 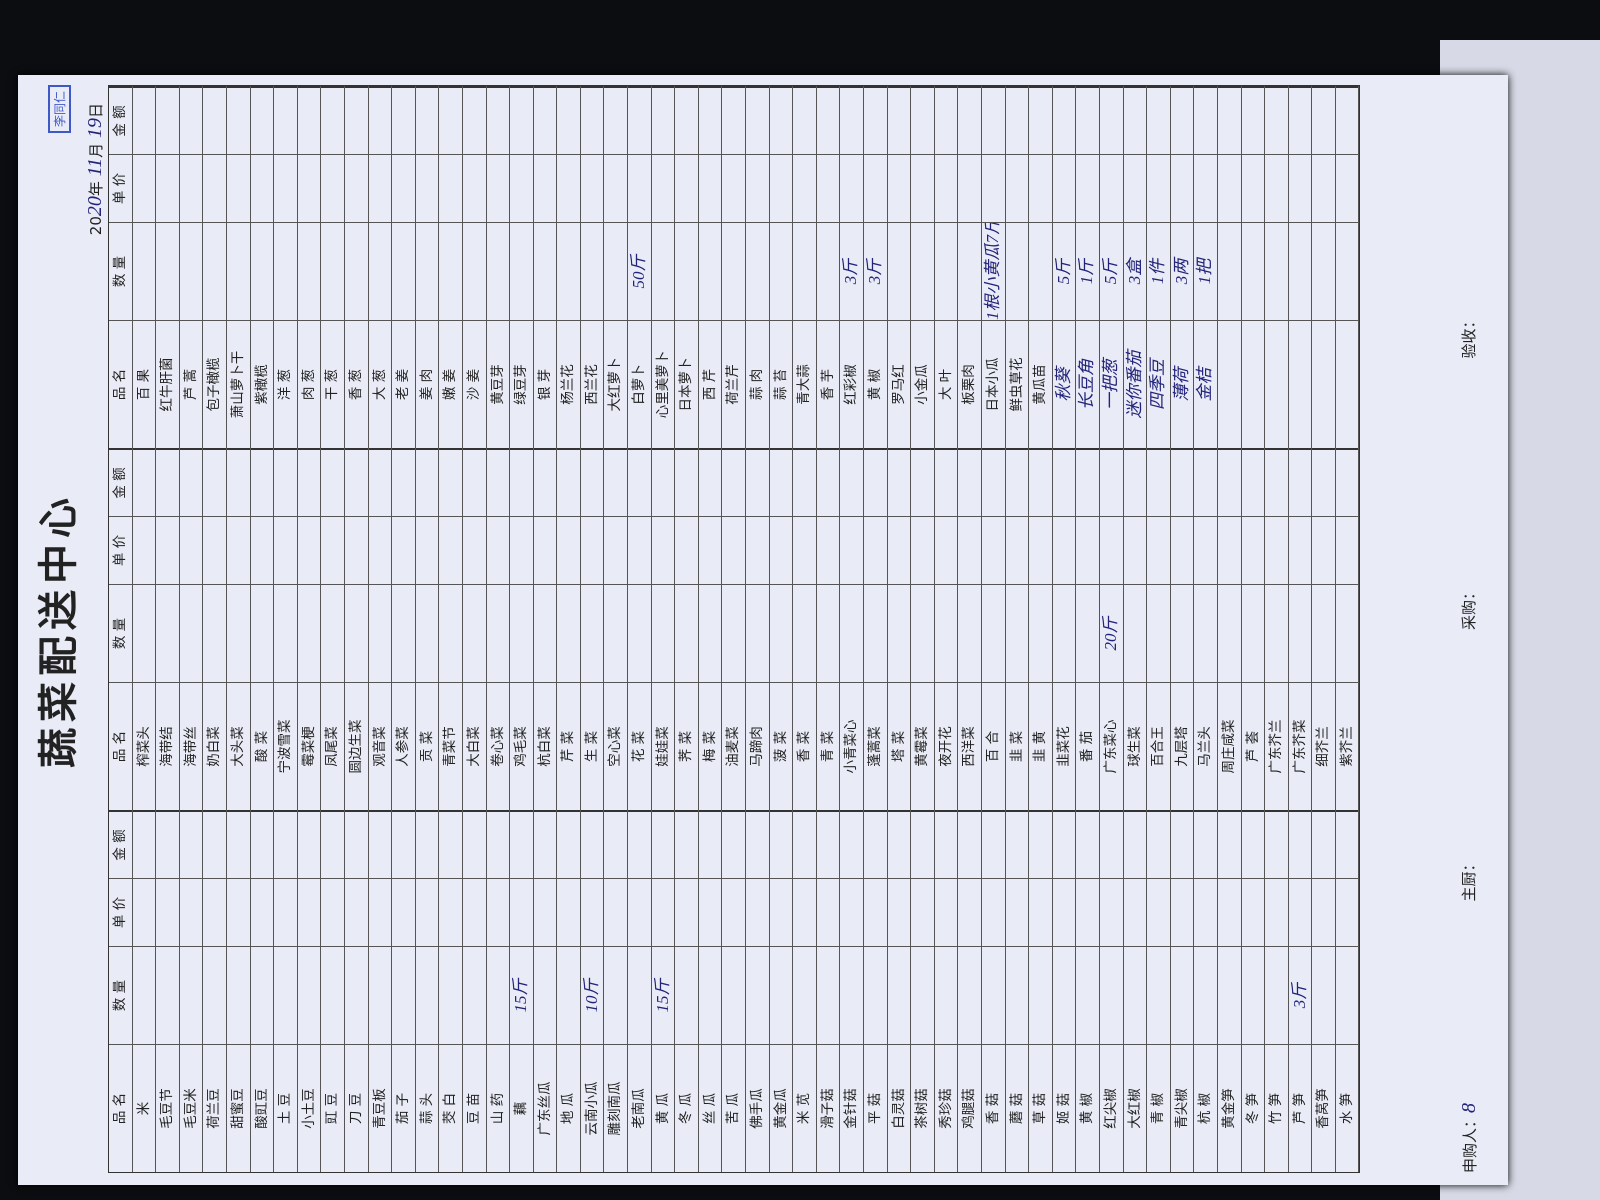 I want to click on table-row: 金针菇 小青菜心 红彩椒 3斤, so click(x=852, y=629).